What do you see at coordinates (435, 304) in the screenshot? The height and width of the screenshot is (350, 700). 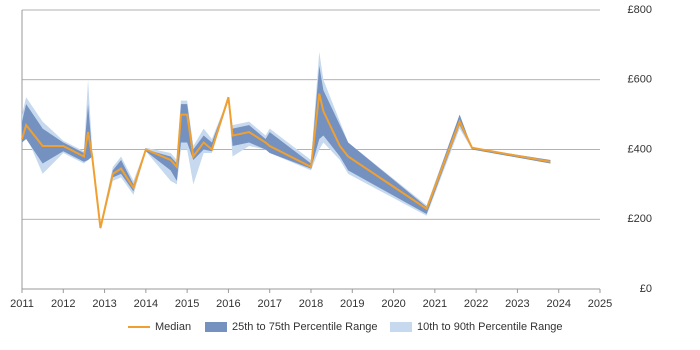 I see `x-tick-label: 2021` at bounding box center [435, 304].